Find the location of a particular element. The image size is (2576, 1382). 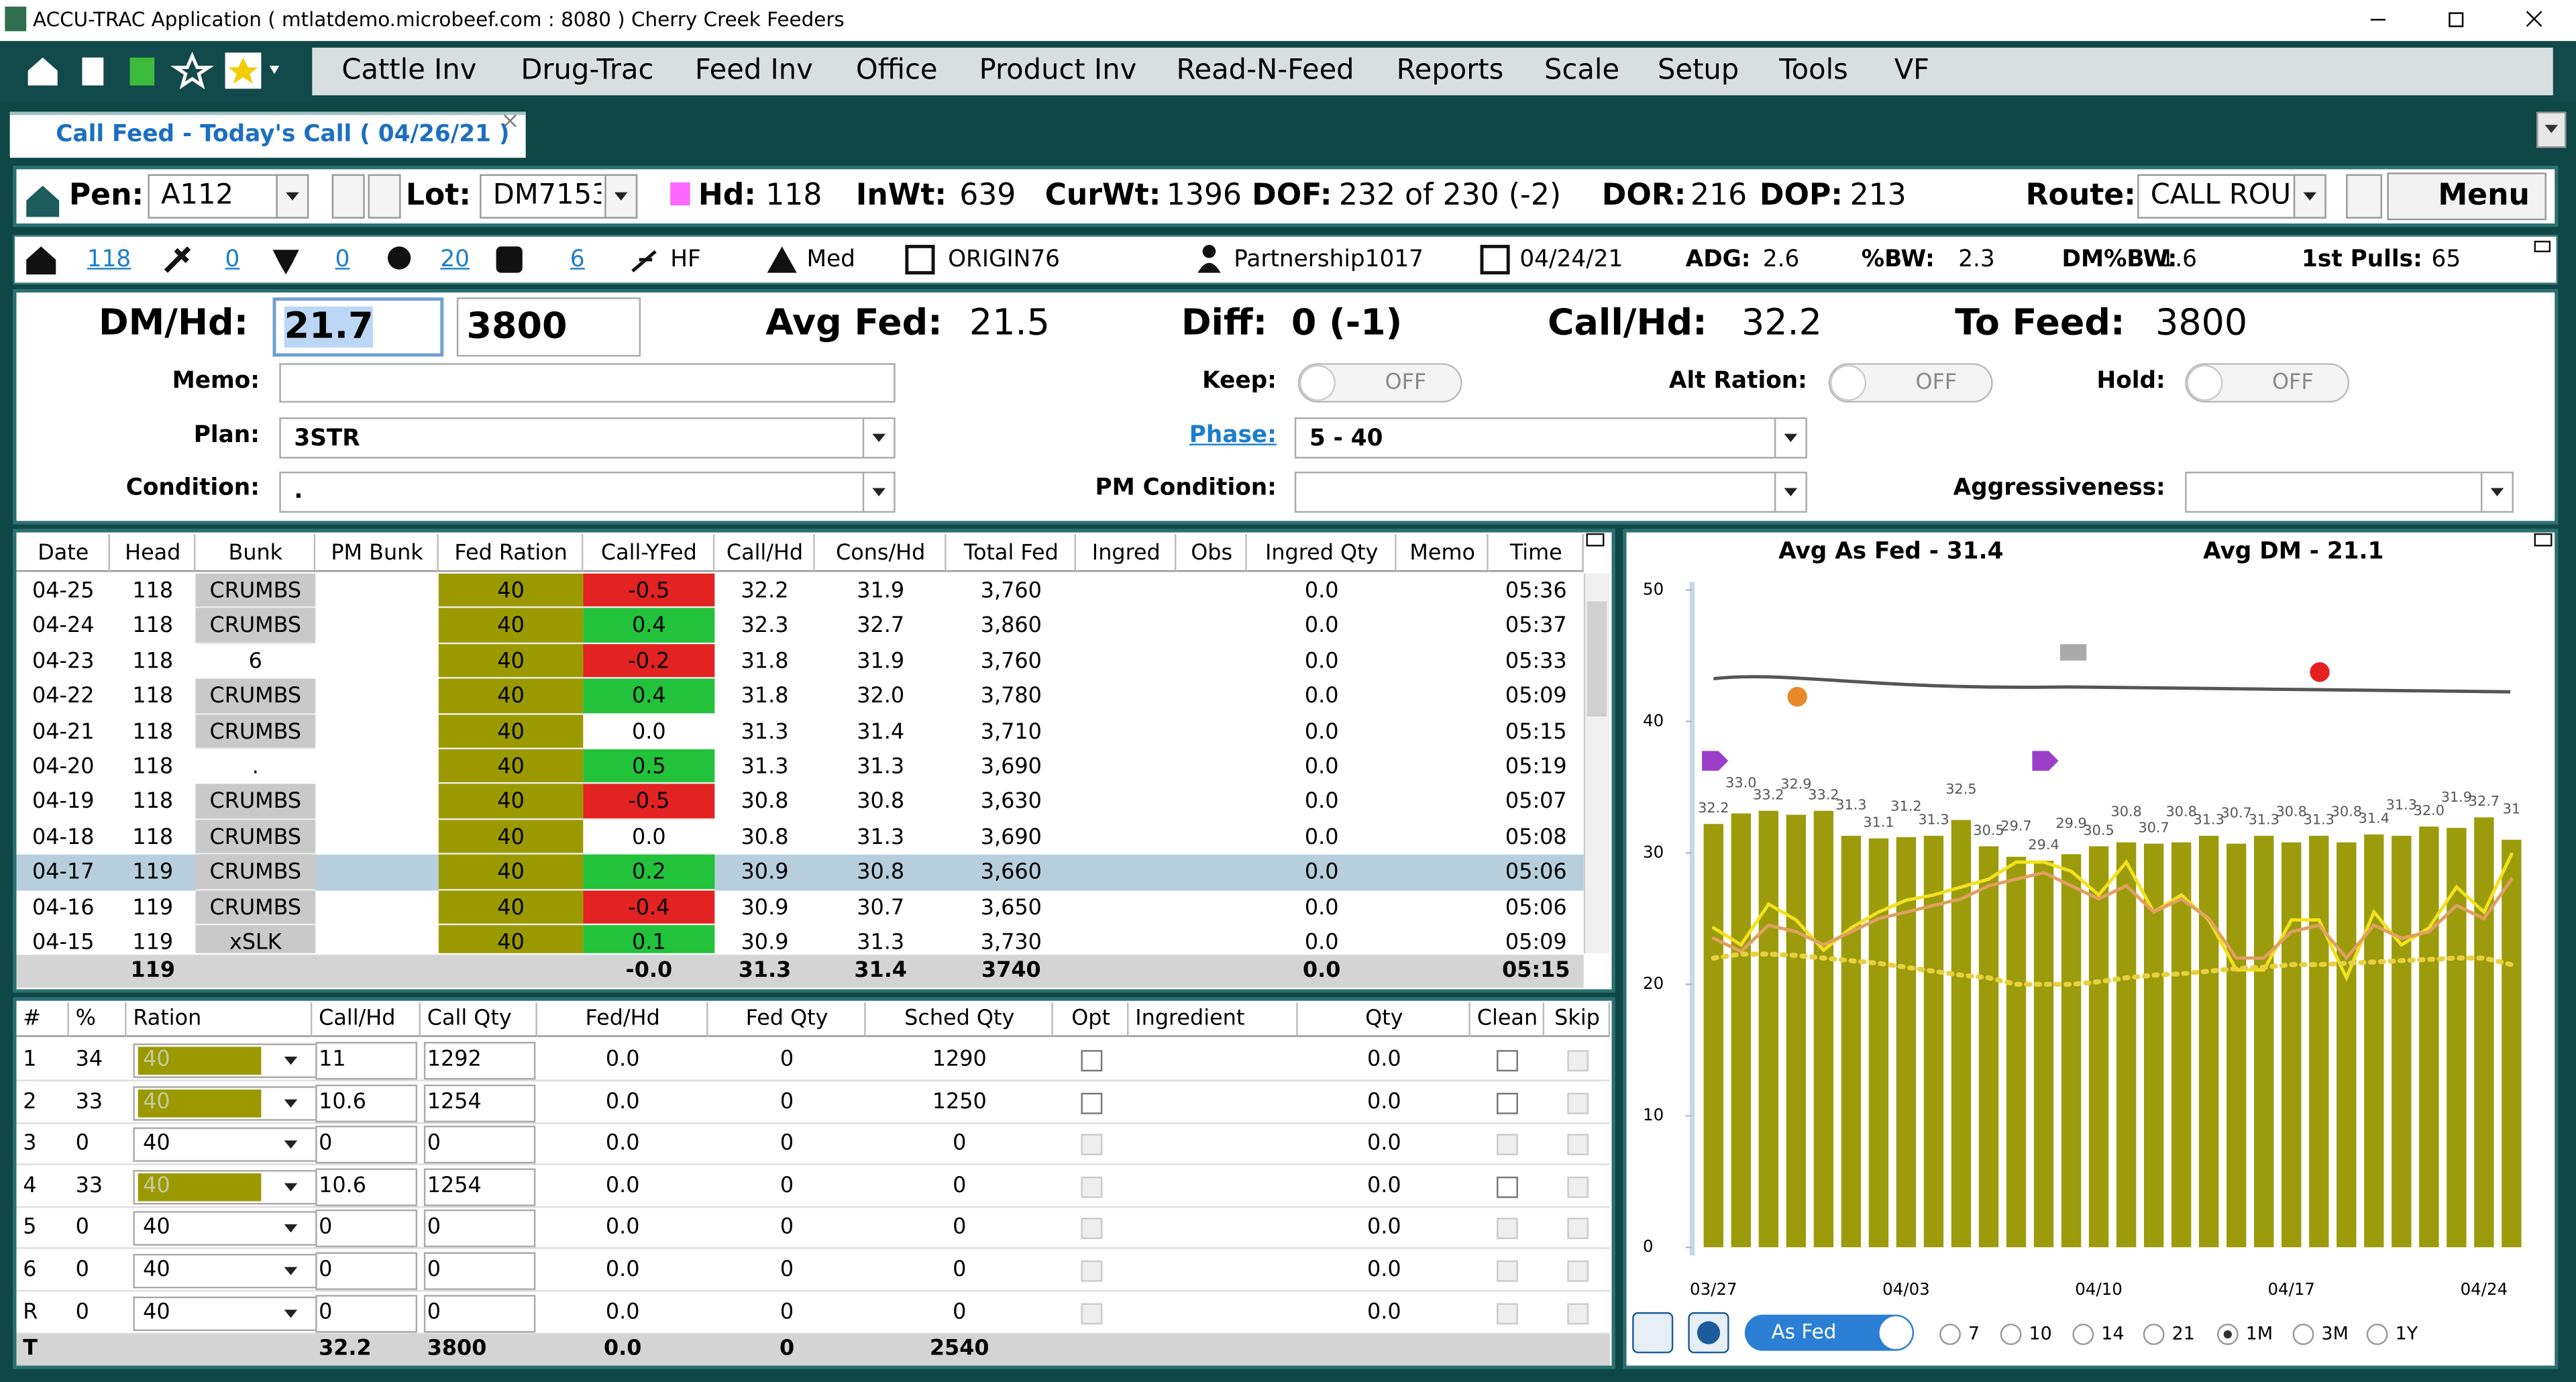

column-header: Date is located at coordinates (63, 553).